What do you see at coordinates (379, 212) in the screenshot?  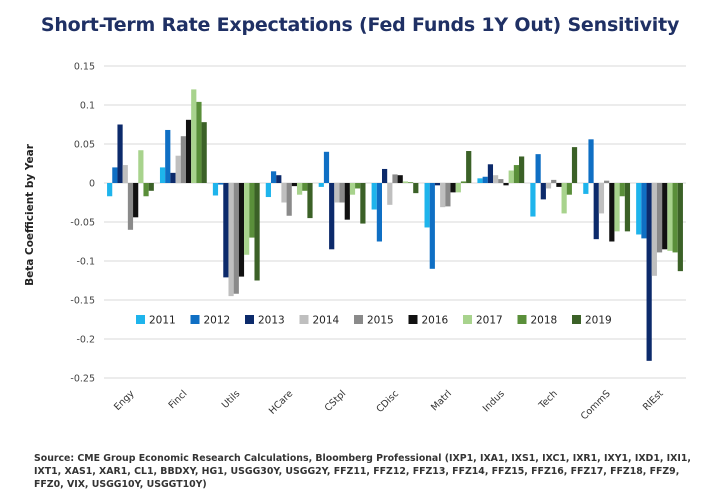 I see `bar-cdisc-2012` at bounding box center [379, 212].